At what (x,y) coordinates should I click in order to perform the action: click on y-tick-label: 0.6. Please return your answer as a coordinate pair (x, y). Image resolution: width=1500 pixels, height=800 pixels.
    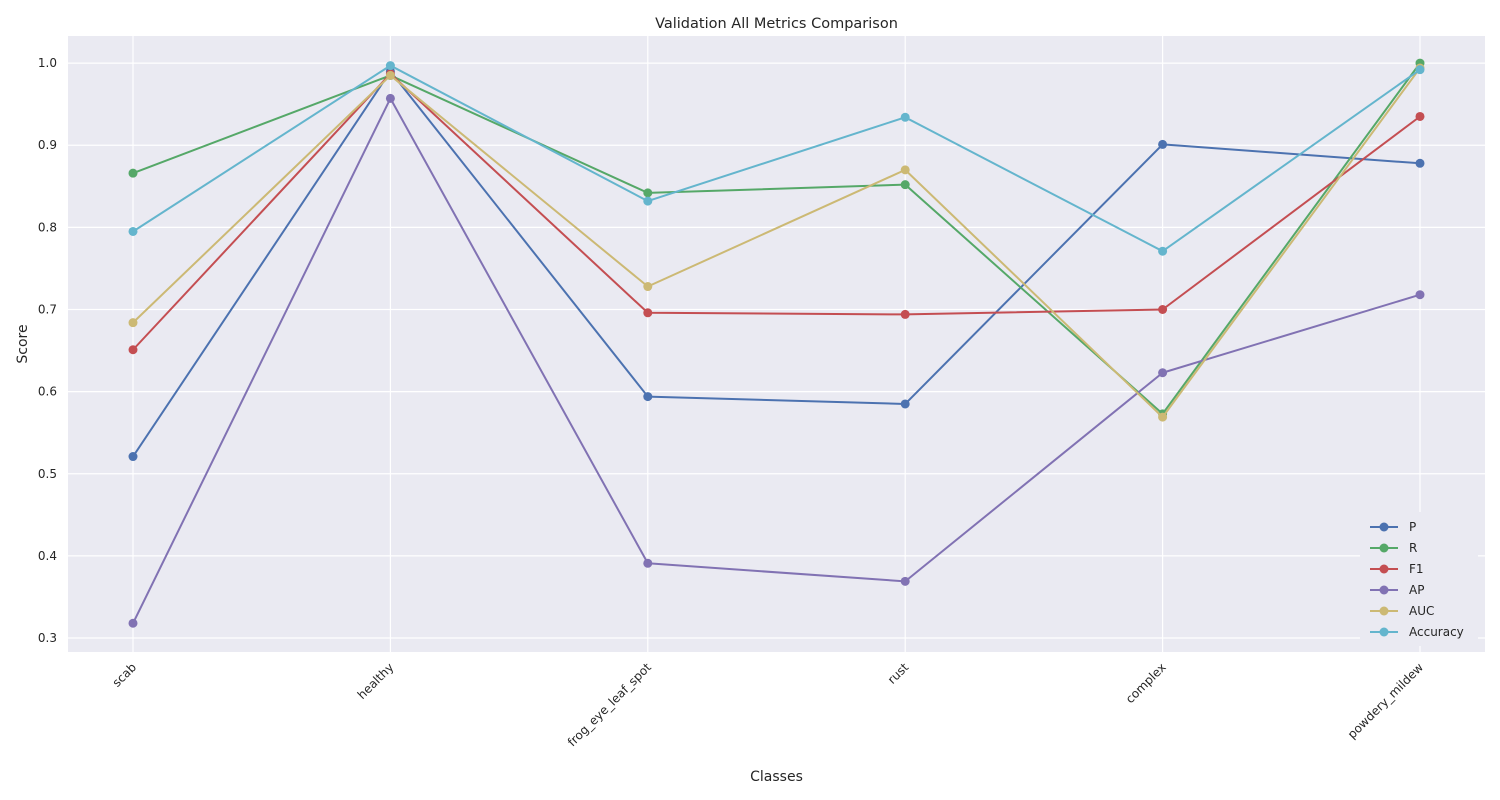
    Looking at the image, I should click on (47, 392).